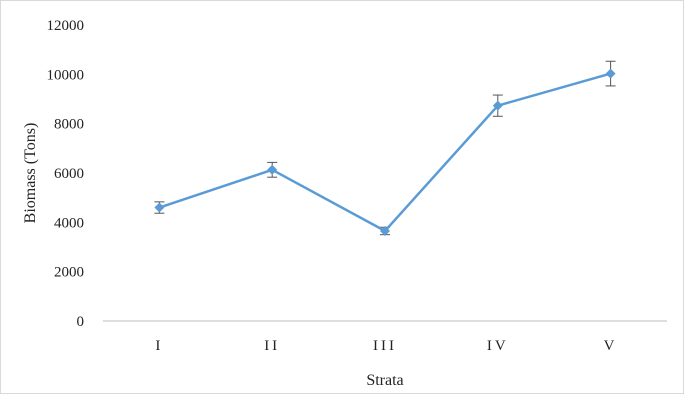 This screenshot has width=684, height=398. I want to click on x-axis-title: Strata, so click(384, 380).